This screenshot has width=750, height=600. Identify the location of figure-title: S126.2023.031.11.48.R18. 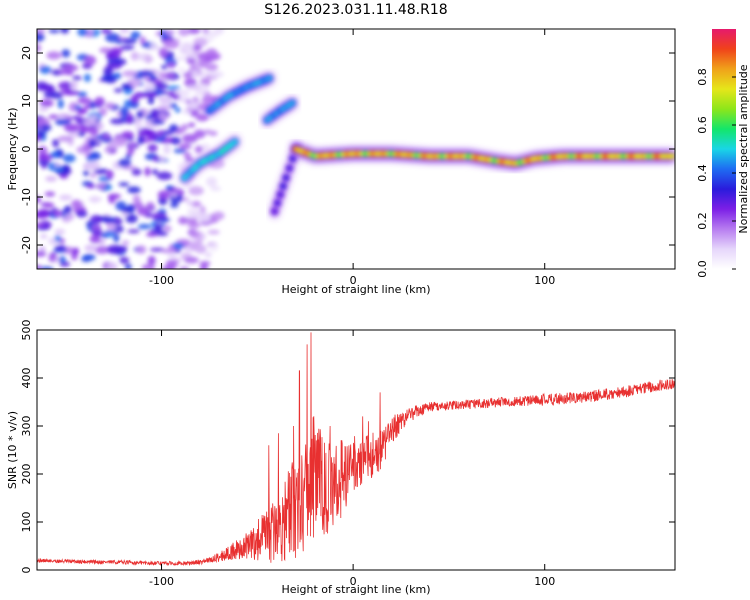
(355, 10).